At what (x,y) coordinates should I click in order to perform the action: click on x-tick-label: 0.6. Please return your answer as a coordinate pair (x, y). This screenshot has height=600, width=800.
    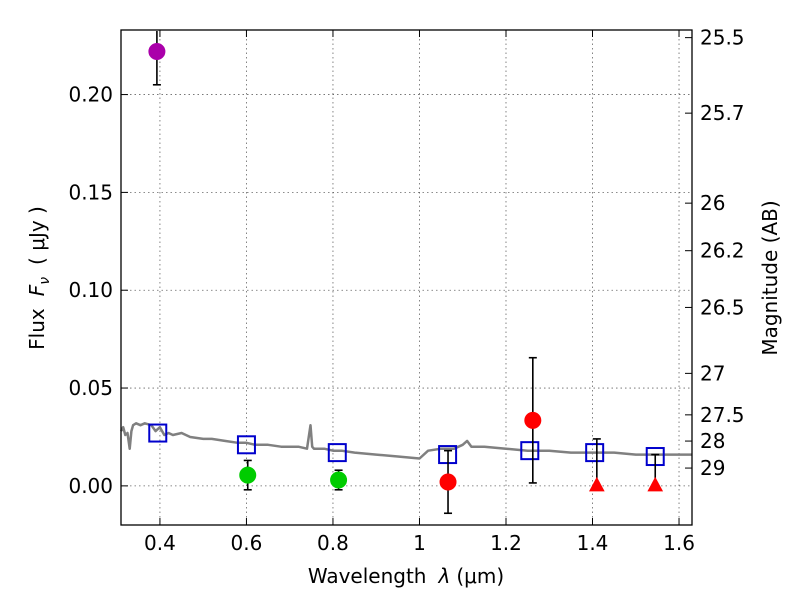
    Looking at the image, I should click on (247, 543).